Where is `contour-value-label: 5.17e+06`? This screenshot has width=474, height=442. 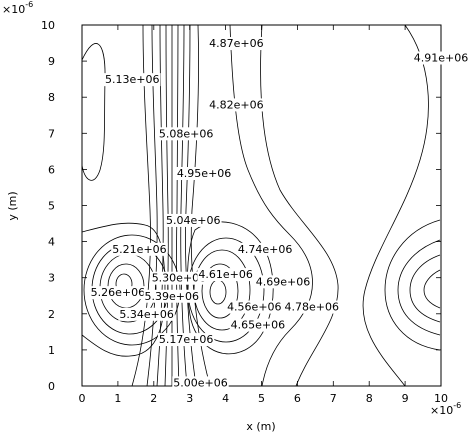 contour-value-label: 5.17e+06 is located at coordinates (186, 339).